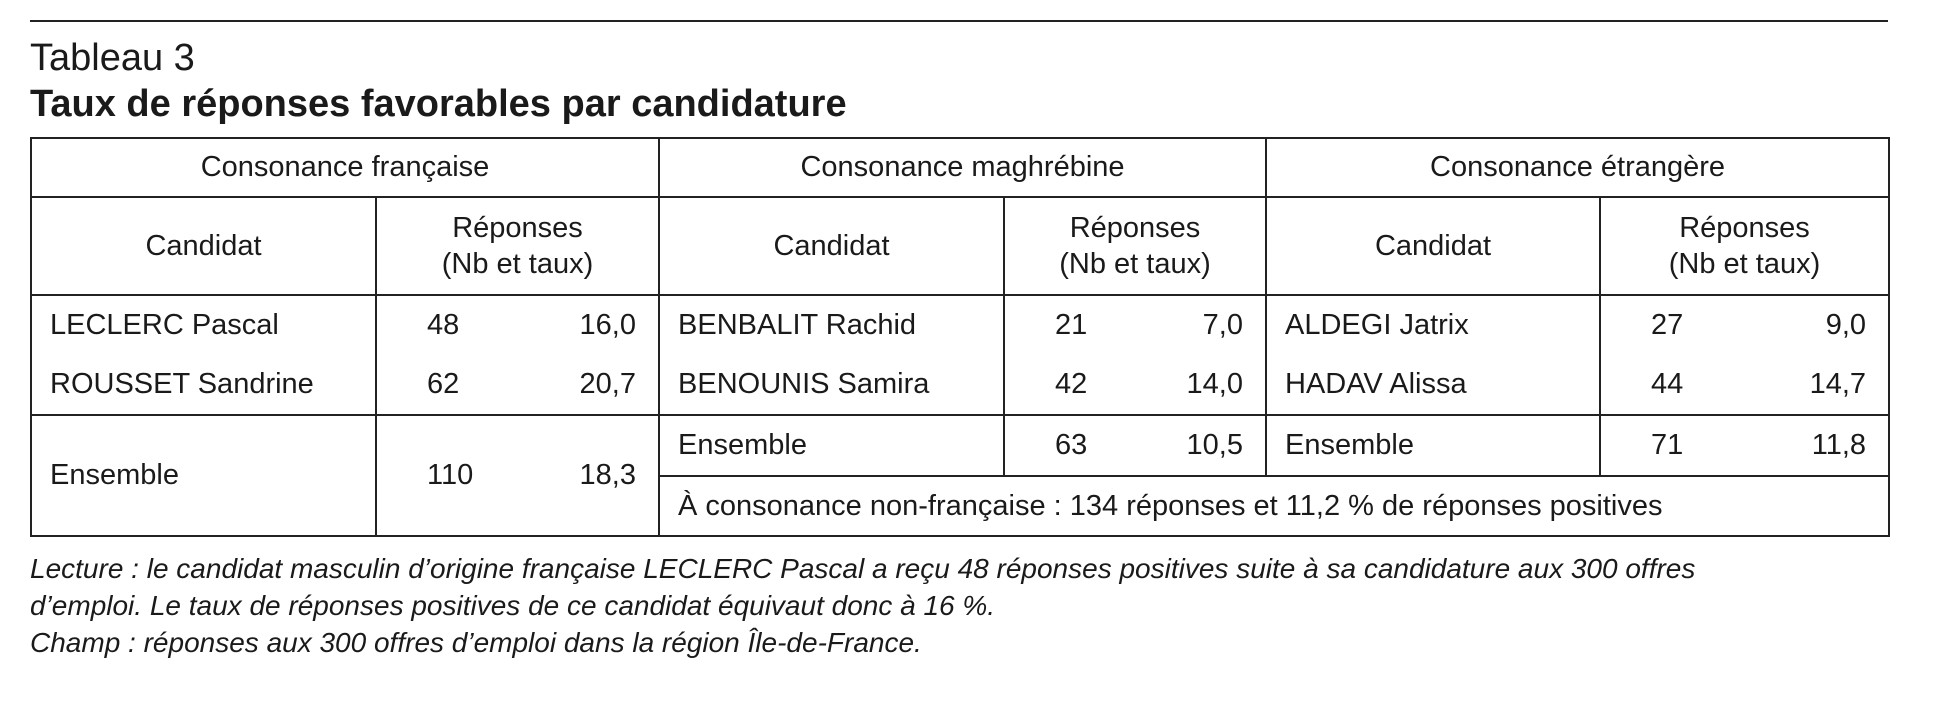 Image resolution: width=1952 pixels, height=704 pixels. What do you see at coordinates (1745, 385) in the screenshot?
I see `candidate-responses: 44 14,7` at bounding box center [1745, 385].